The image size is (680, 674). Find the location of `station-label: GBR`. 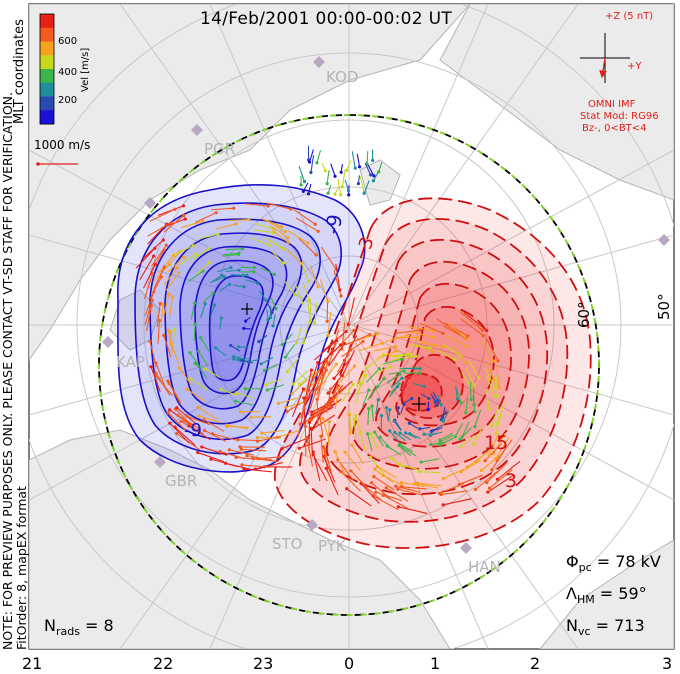

station-label: GBR is located at coordinates (181, 481).